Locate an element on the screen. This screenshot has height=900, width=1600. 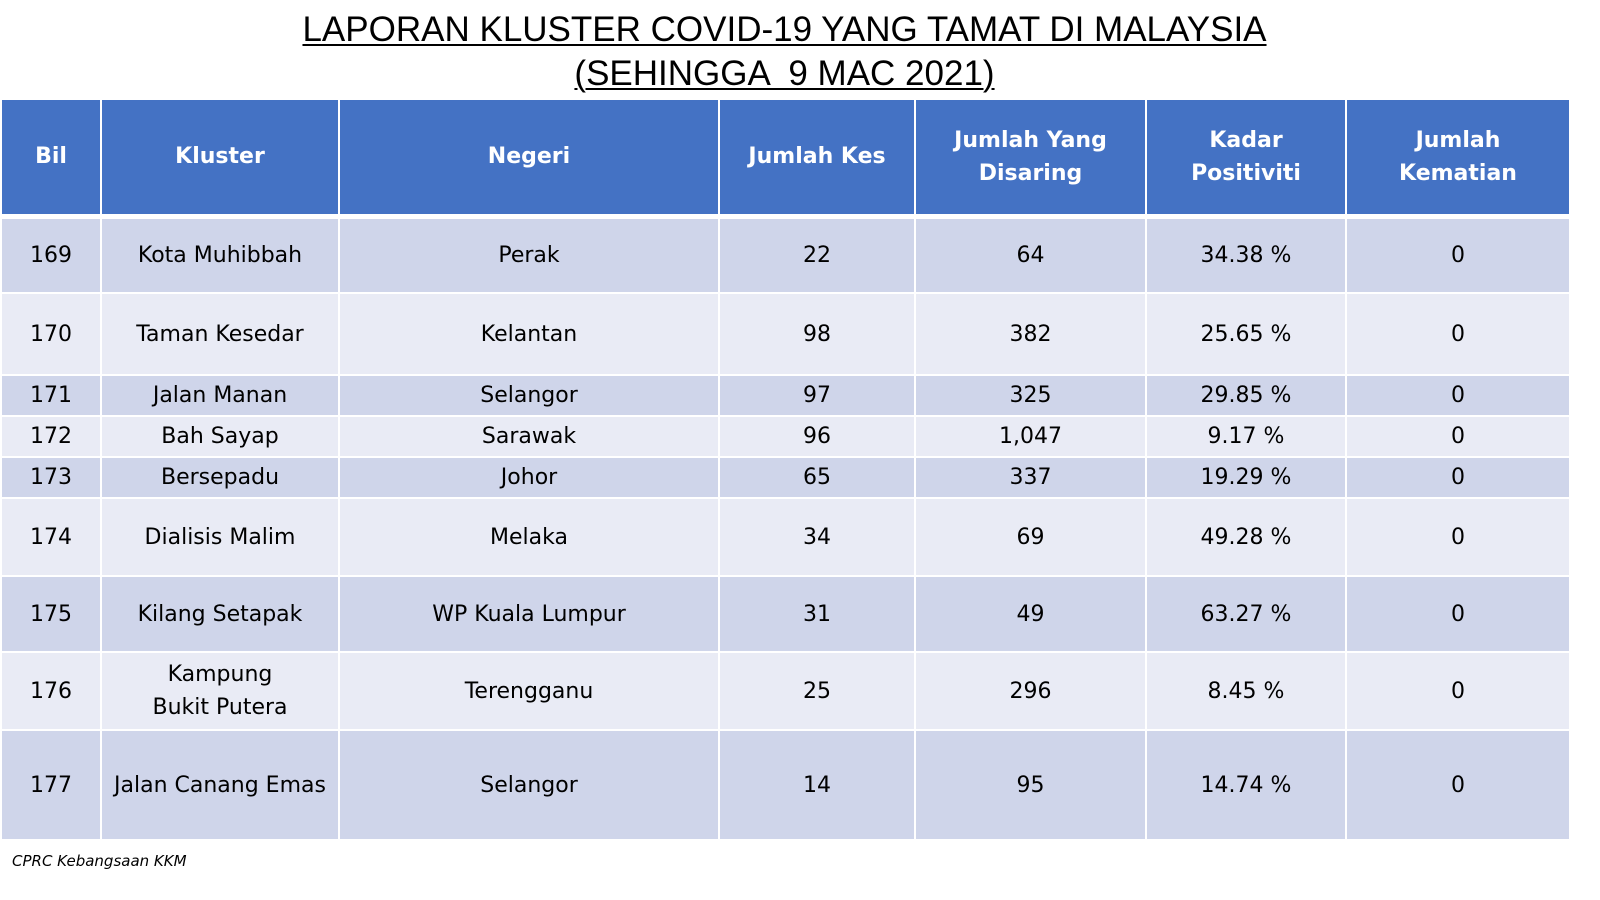
cell-bil: 171 is located at coordinates (51, 395).